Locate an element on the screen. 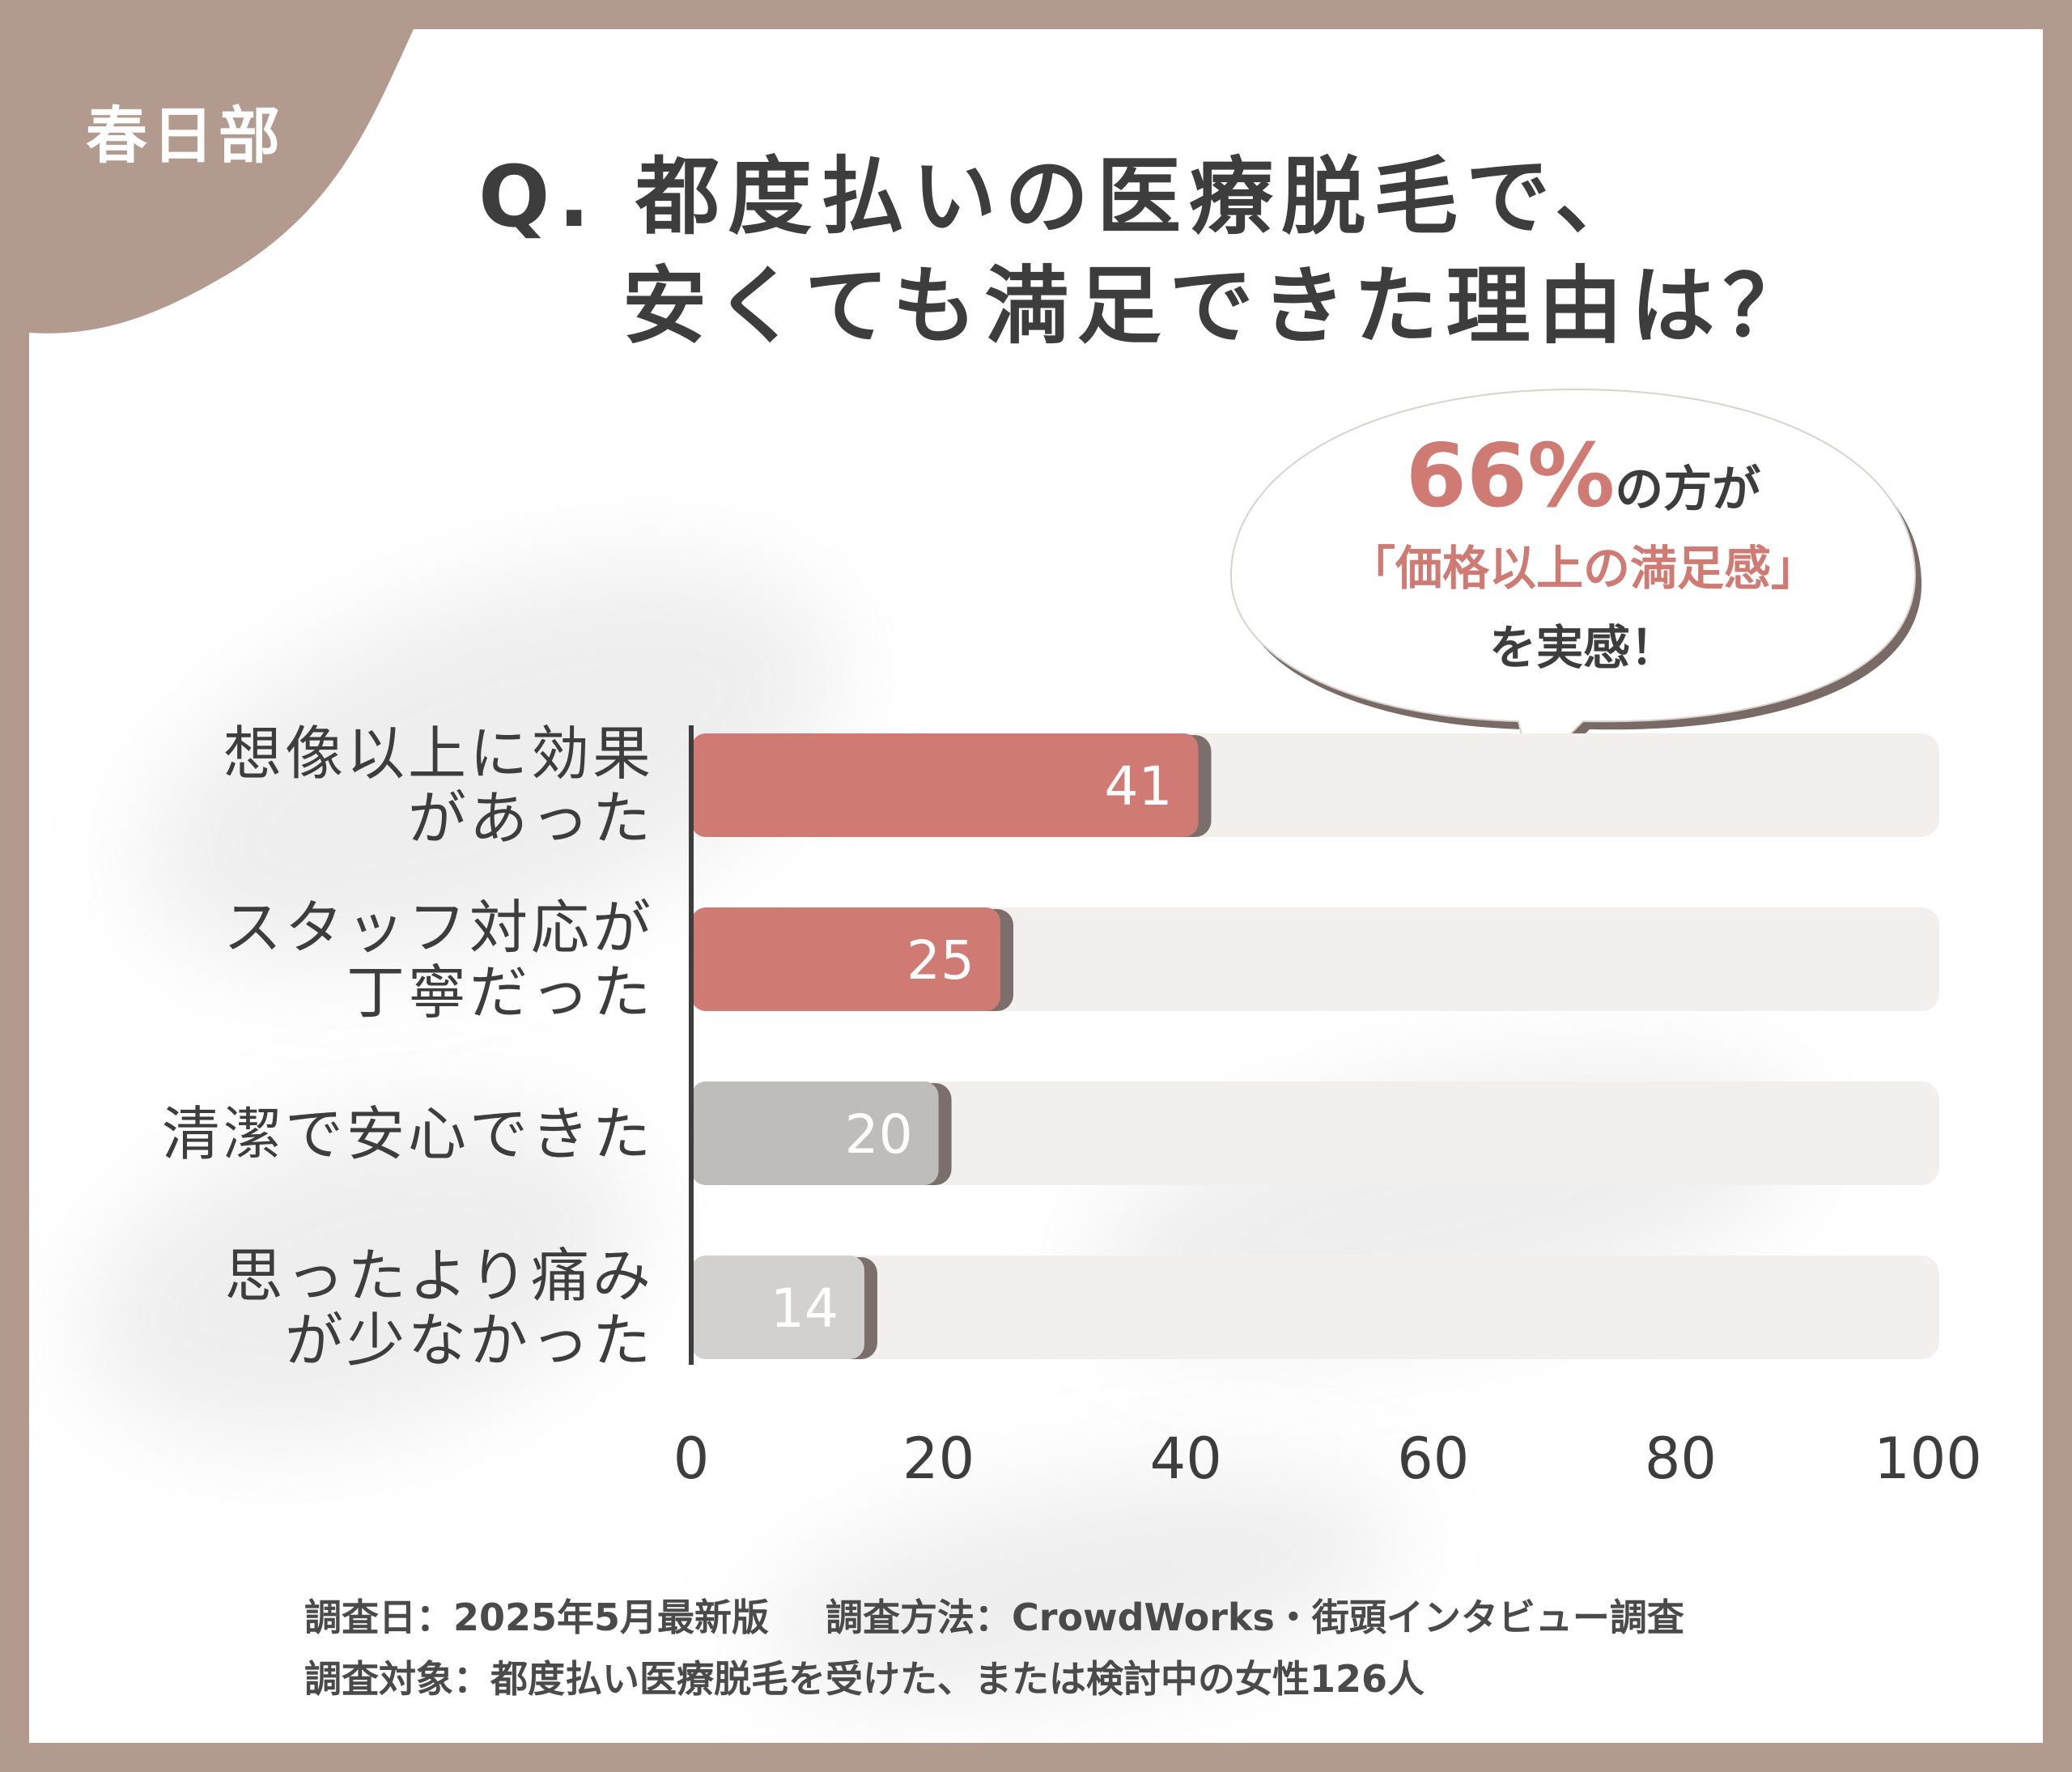 This screenshot has height=1772, width=2072. category-label: 丁寧だった is located at coordinates (500, 992).